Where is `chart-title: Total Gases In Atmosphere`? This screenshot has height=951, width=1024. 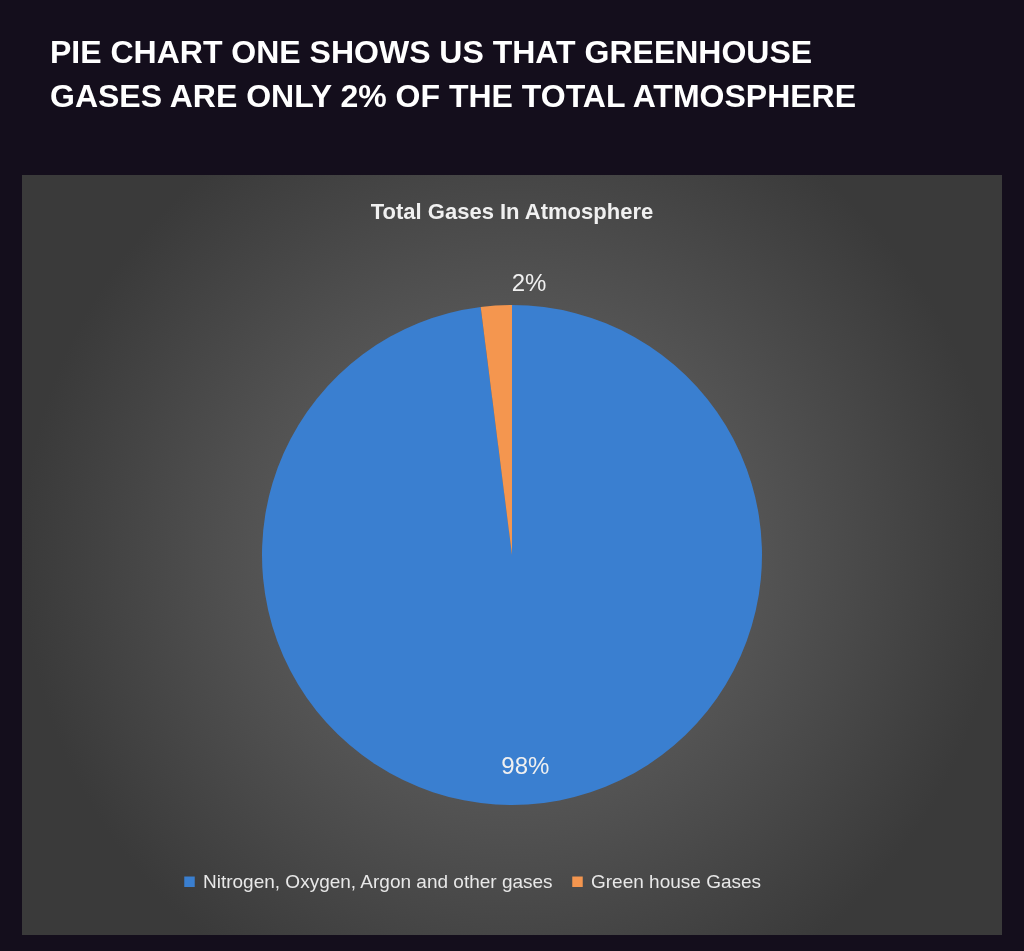 chart-title: Total Gases In Atmosphere is located at coordinates (512, 211).